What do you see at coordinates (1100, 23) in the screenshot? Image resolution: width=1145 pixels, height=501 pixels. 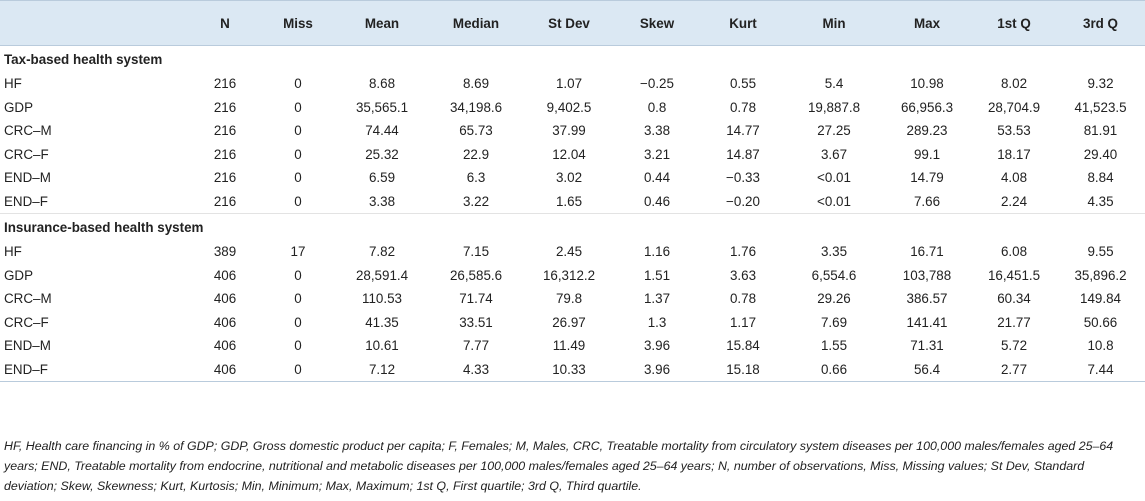 I see `header-cell: 3rd Q` at bounding box center [1100, 23].